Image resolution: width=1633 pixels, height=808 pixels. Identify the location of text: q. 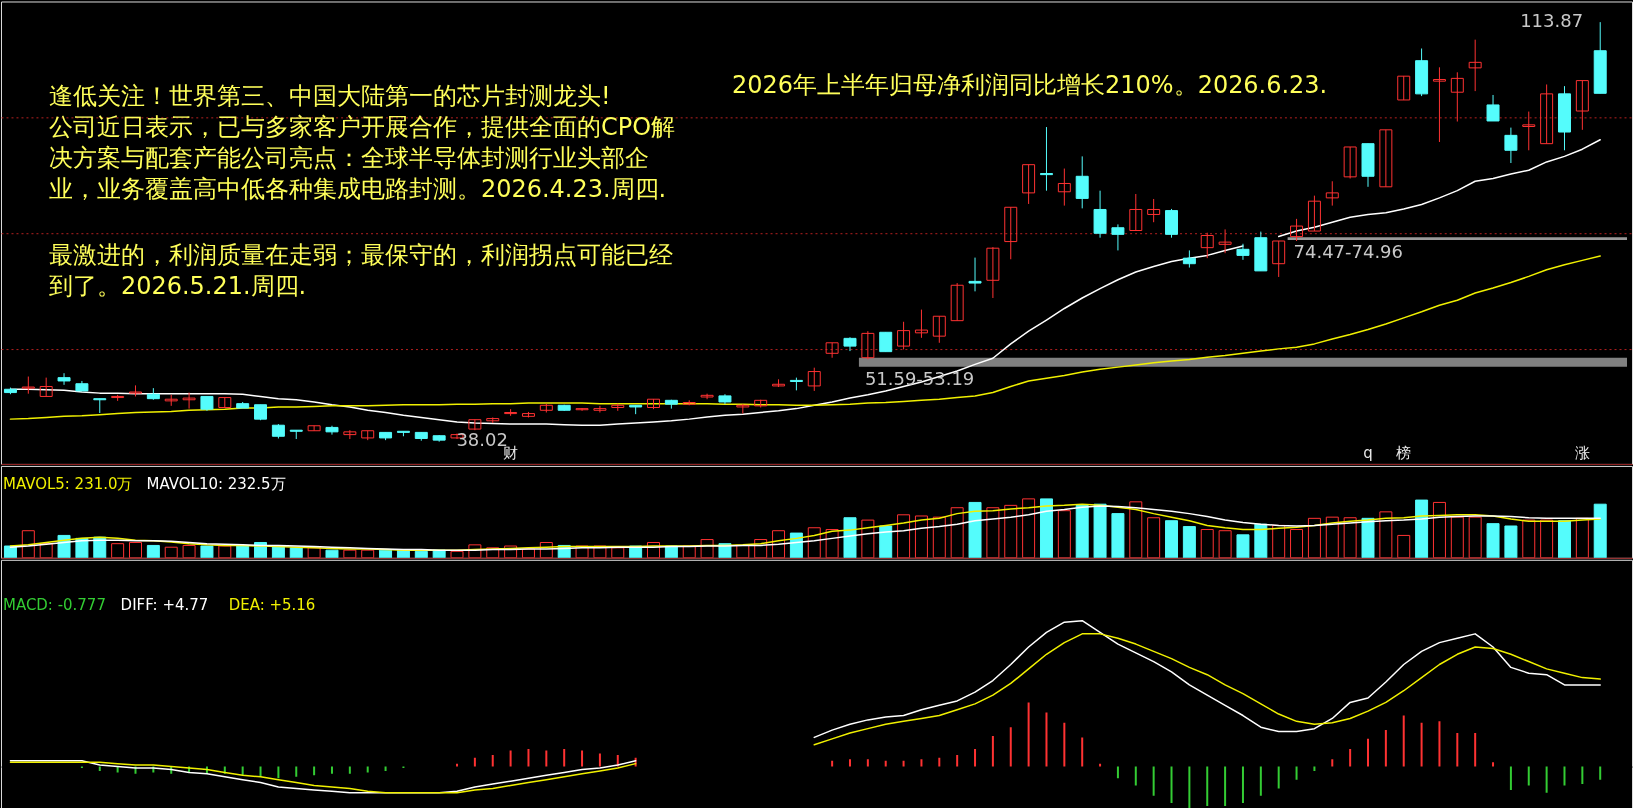
(1368, 452).